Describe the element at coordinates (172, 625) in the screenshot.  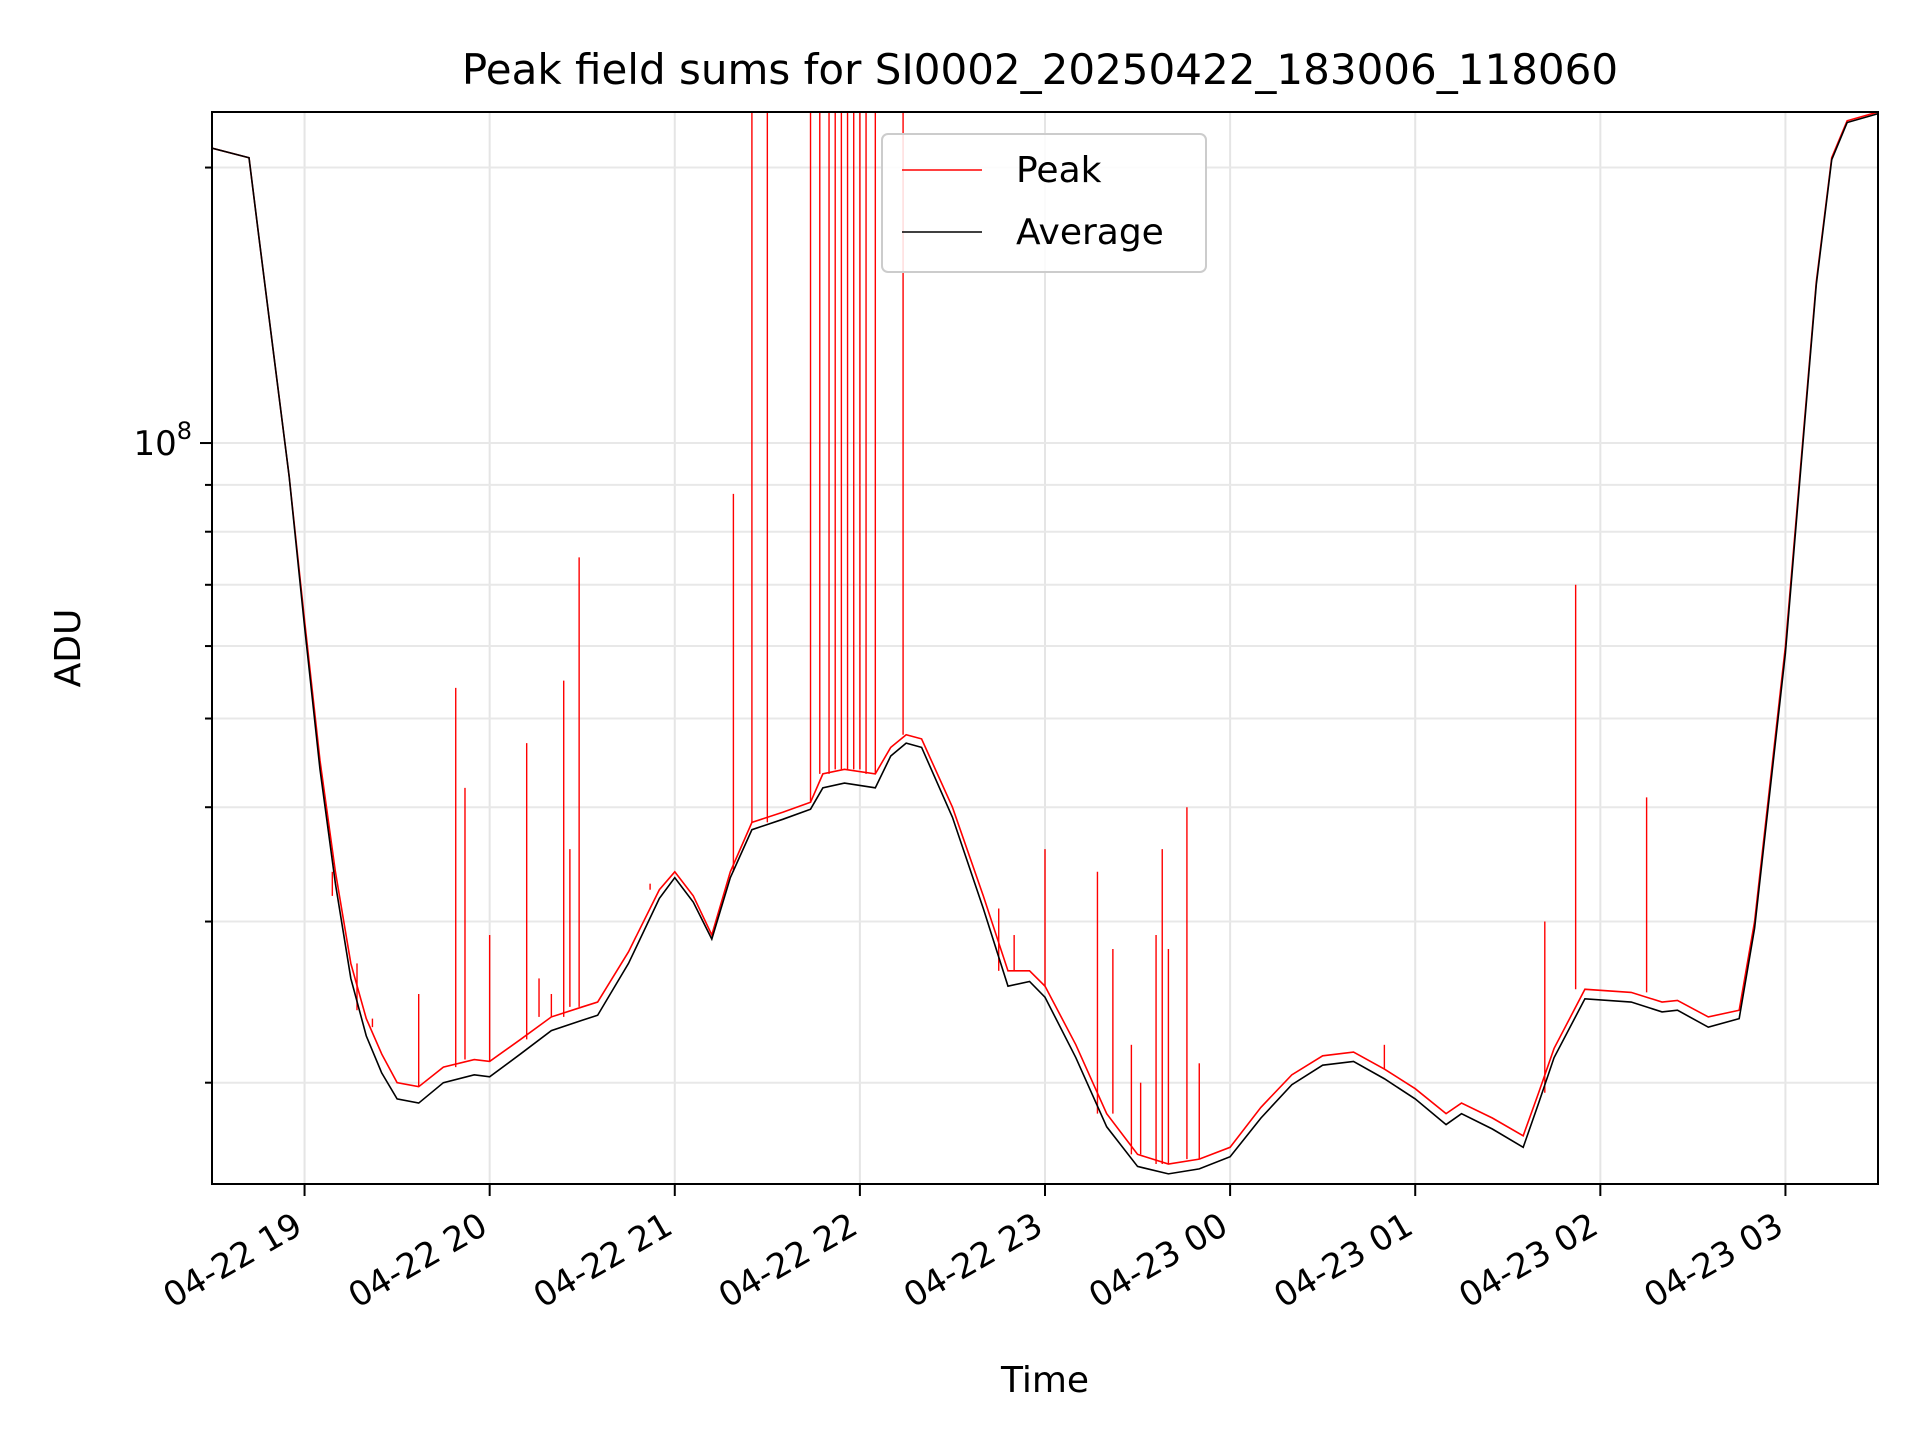
I see `y-axis: 108` at that location.